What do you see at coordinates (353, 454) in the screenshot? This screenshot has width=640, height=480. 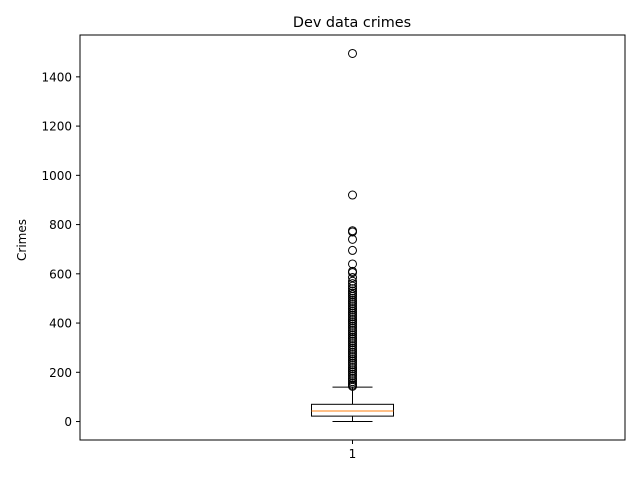 I see `x-tick-label: 1` at bounding box center [353, 454].